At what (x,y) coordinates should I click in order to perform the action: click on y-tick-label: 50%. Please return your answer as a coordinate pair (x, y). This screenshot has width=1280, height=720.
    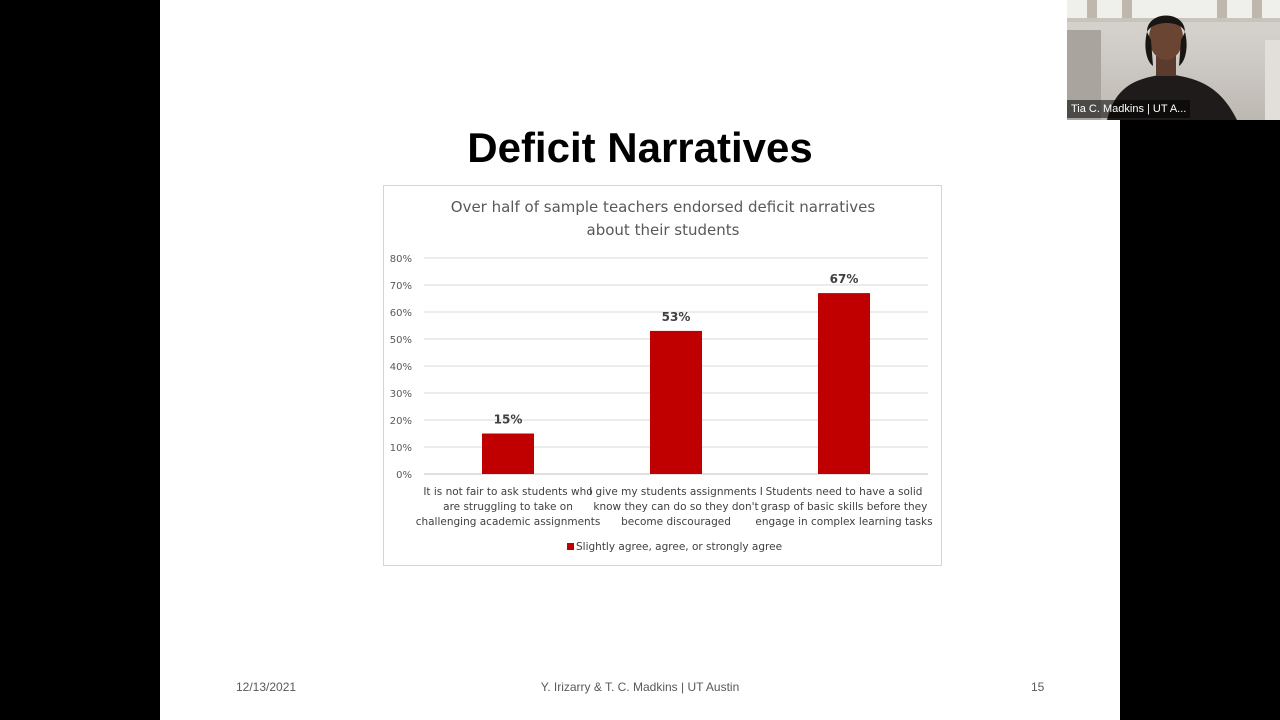
    Looking at the image, I should click on (401, 340).